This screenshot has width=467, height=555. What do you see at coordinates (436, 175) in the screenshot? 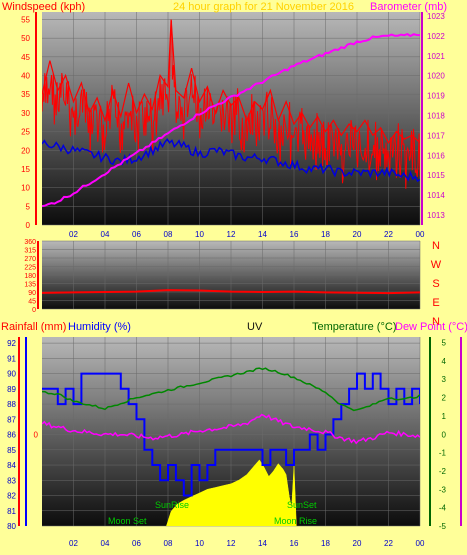
I see `barometer-tick-label: 1015` at bounding box center [436, 175].